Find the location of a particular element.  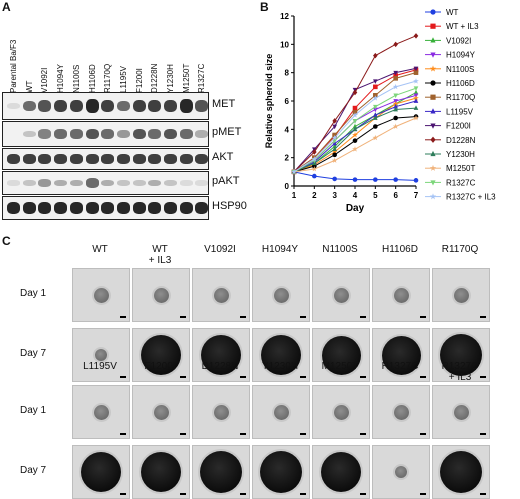

blot-label: AKT is located at coordinates (223, 157).